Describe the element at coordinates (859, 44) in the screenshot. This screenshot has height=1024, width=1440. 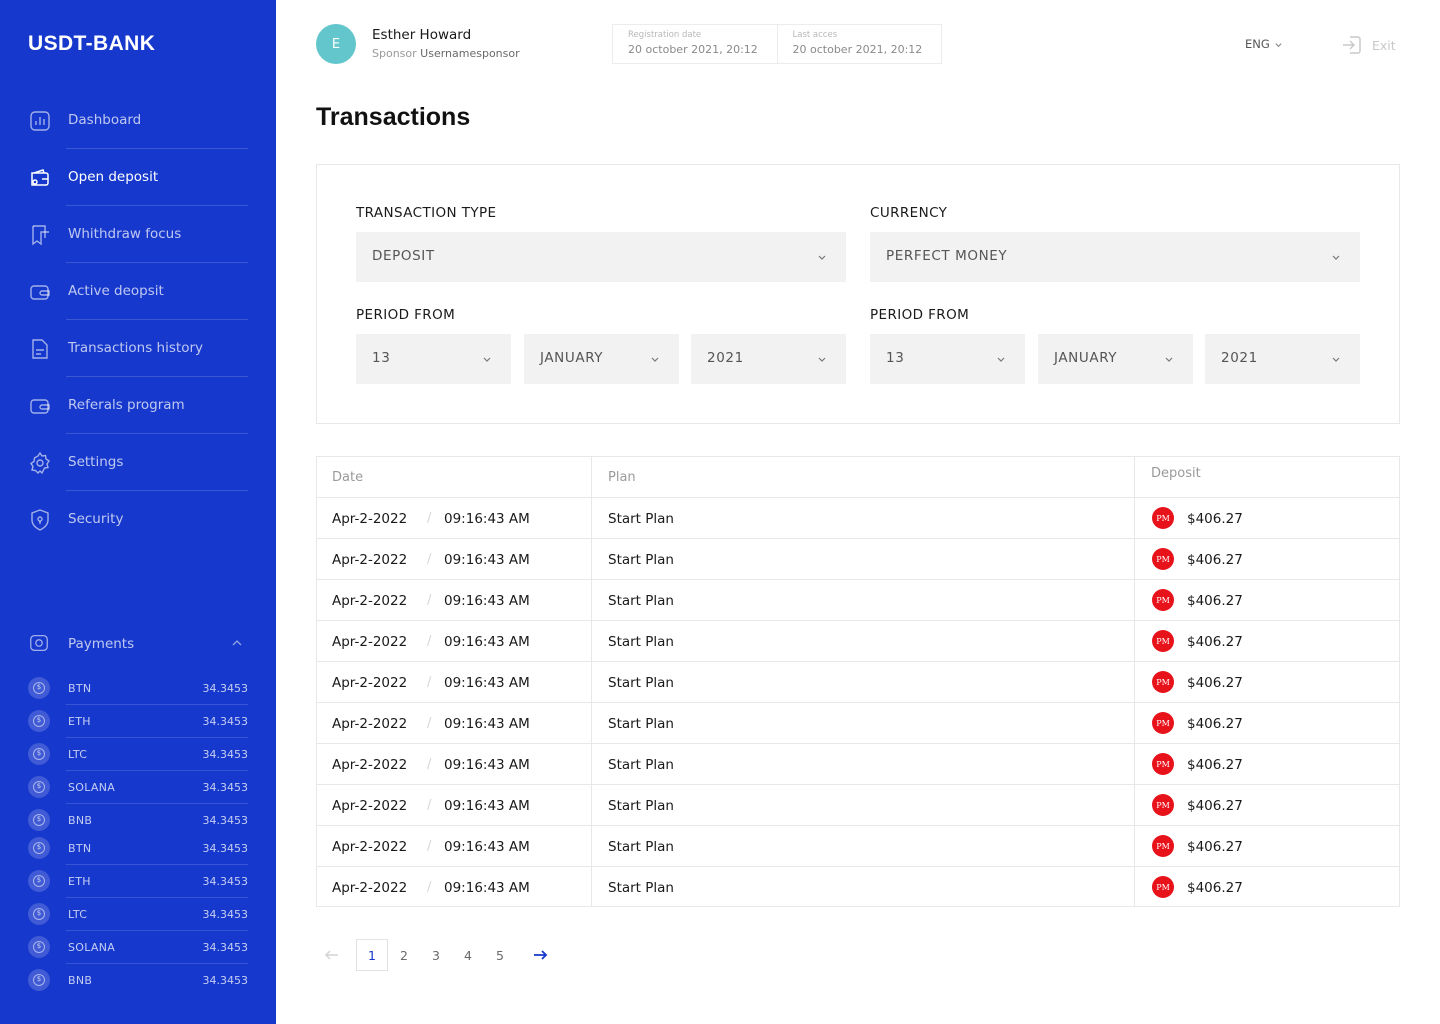
I see `last-access: Last acces 20 october 2021, 20:12` at that location.